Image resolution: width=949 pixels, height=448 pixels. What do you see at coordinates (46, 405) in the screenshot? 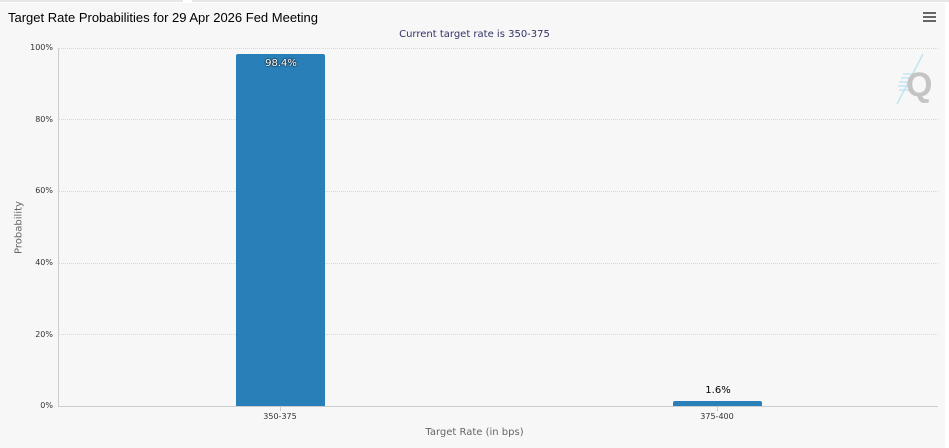
I see `y-tick-0: 0%` at bounding box center [46, 405].